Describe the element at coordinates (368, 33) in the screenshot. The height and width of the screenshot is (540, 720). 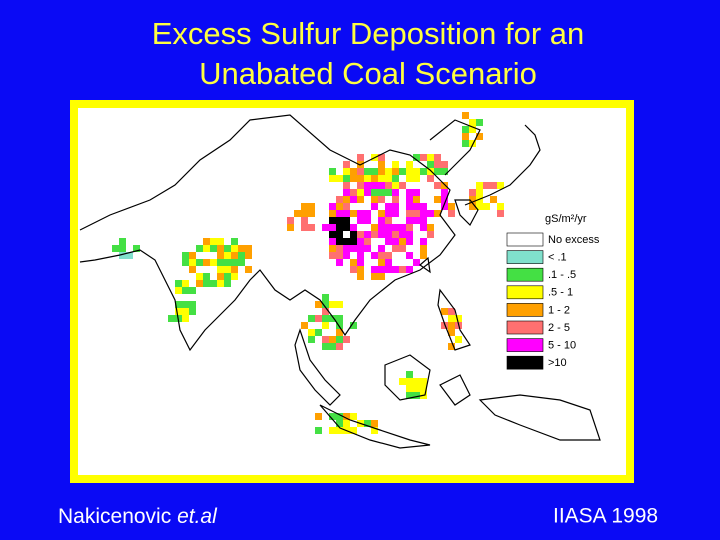
I see `title-line: Excess Sulfur Deposition for an` at that location.